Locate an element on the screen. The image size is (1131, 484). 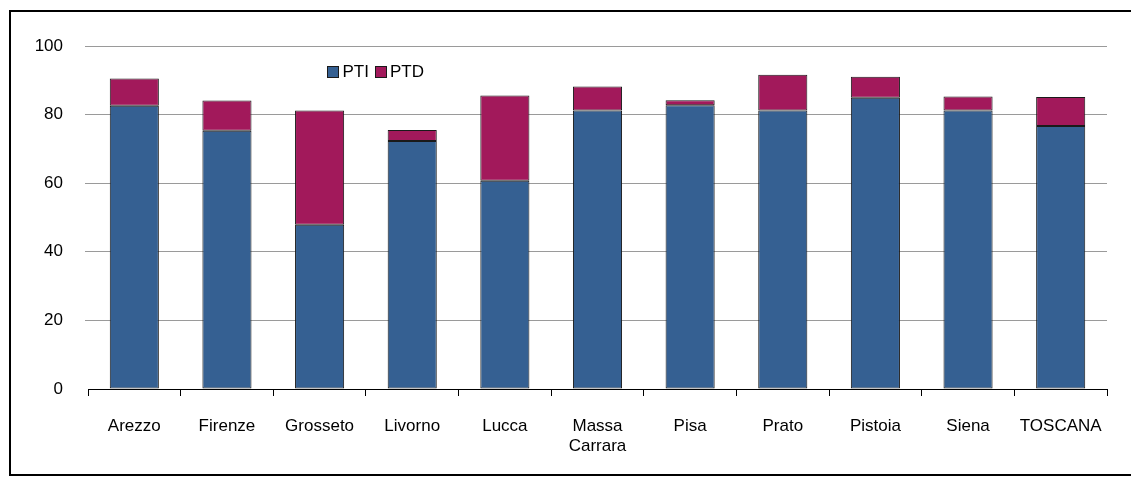
x-tick-label: TOSCANA is located at coordinates (1061, 425).